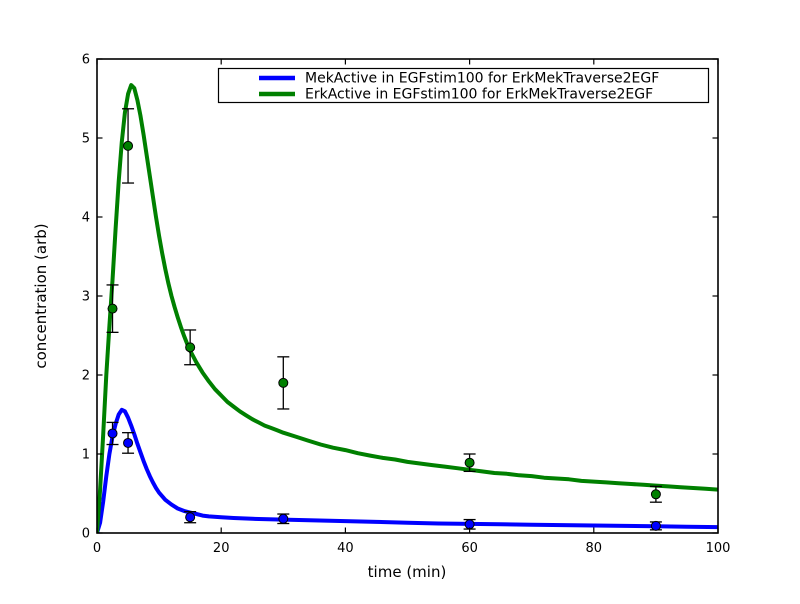  Describe the element at coordinates (86, 60) in the screenshot. I see `y-tick-label: 6` at that location.